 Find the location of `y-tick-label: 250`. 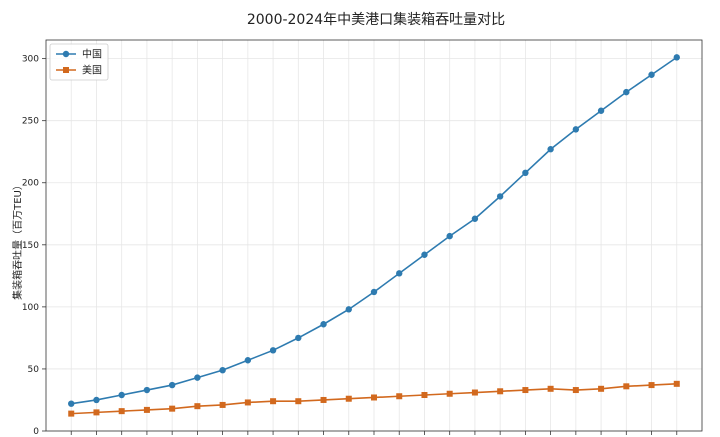

y-tick-label: 250 is located at coordinates (30, 122).